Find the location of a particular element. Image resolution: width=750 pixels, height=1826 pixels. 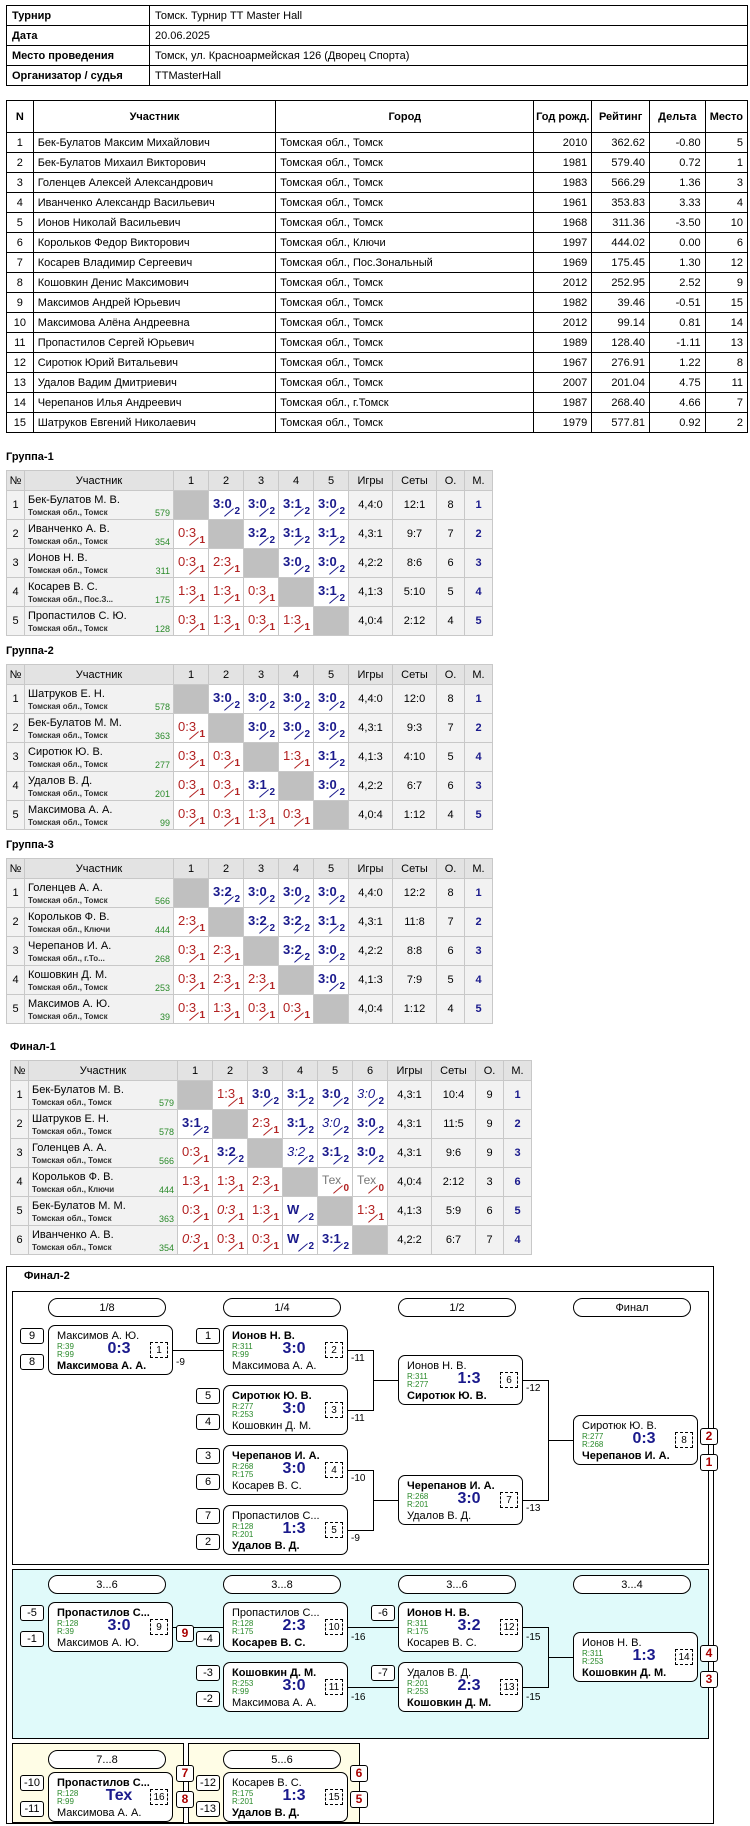

match-top-player: Черепанов И. А. is located at coordinates (451, 1486).